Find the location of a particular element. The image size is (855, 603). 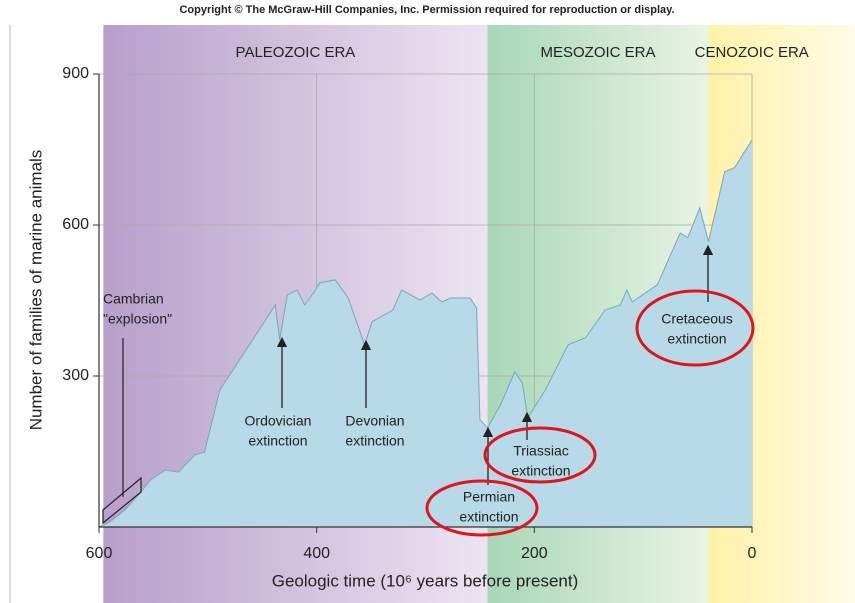

x-axis-label: Geologic time (10⁶ years before present) is located at coordinates (425, 580).